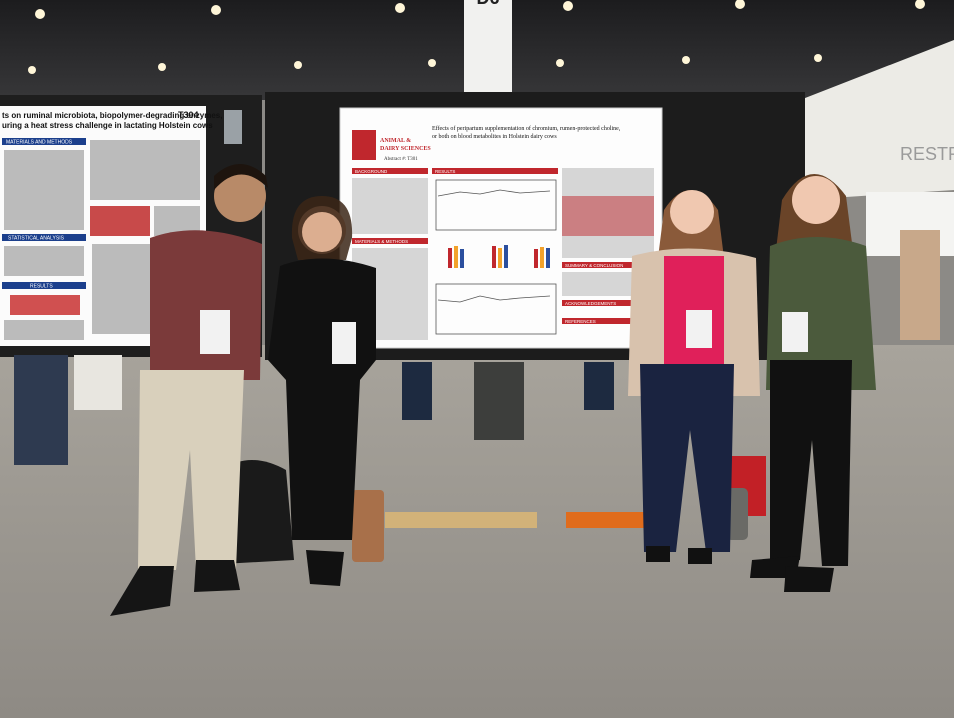 The image size is (954, 718). I want to click on aisle-sign-text: D6, so click(487, 4).